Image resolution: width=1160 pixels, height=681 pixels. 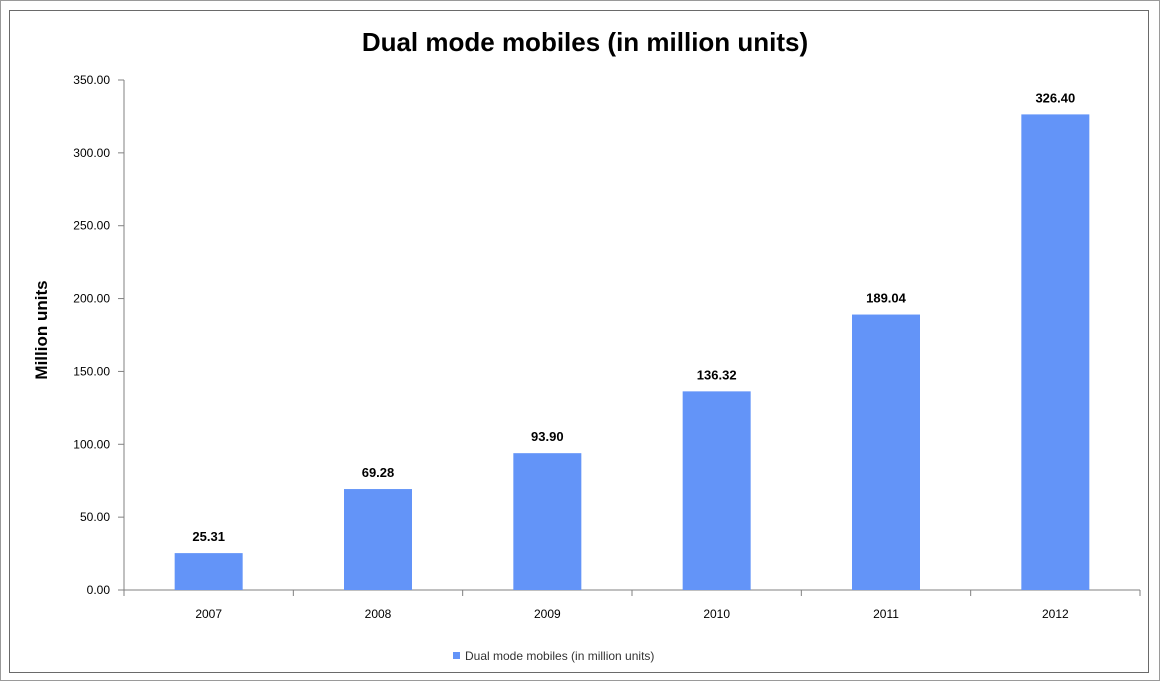 I want to click on bar-2007, so click(x=208, y=571).